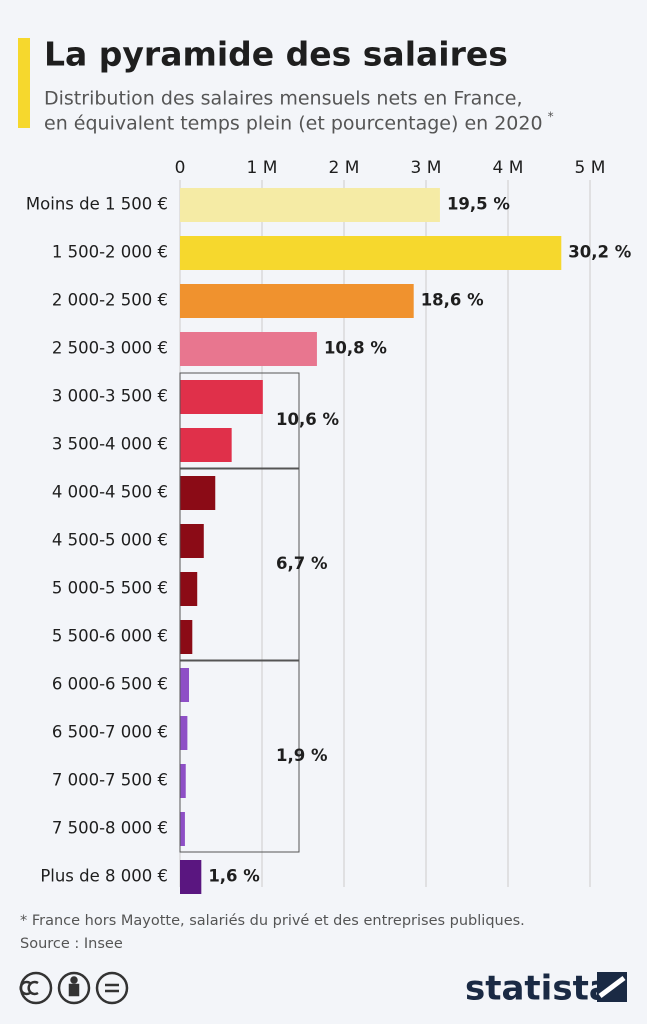  I want to click on share-label: 6,7 %, so click(302, 563).